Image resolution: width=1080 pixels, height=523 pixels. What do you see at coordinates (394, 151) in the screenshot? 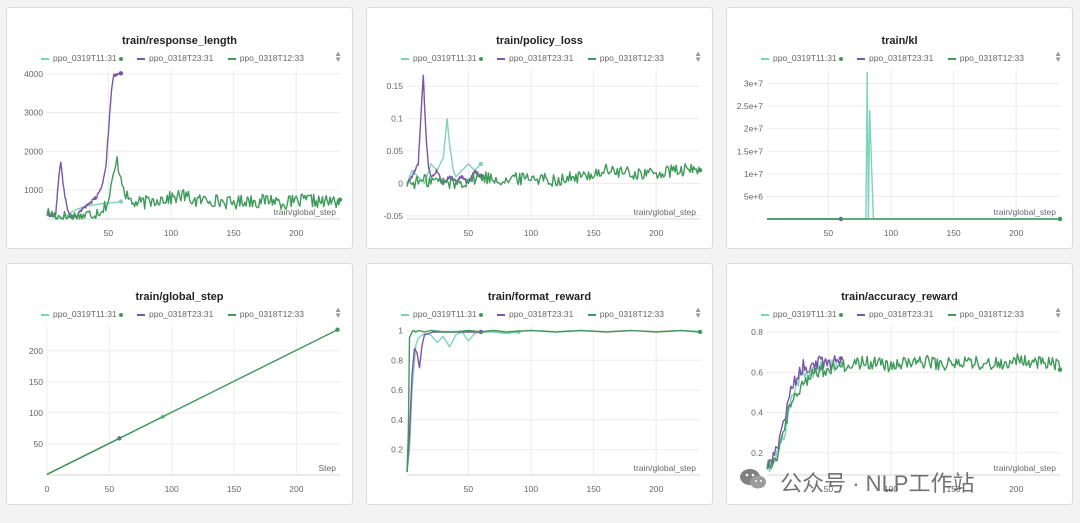
I see `y-tick-label: 0.05` at bounding box center [394, 151].